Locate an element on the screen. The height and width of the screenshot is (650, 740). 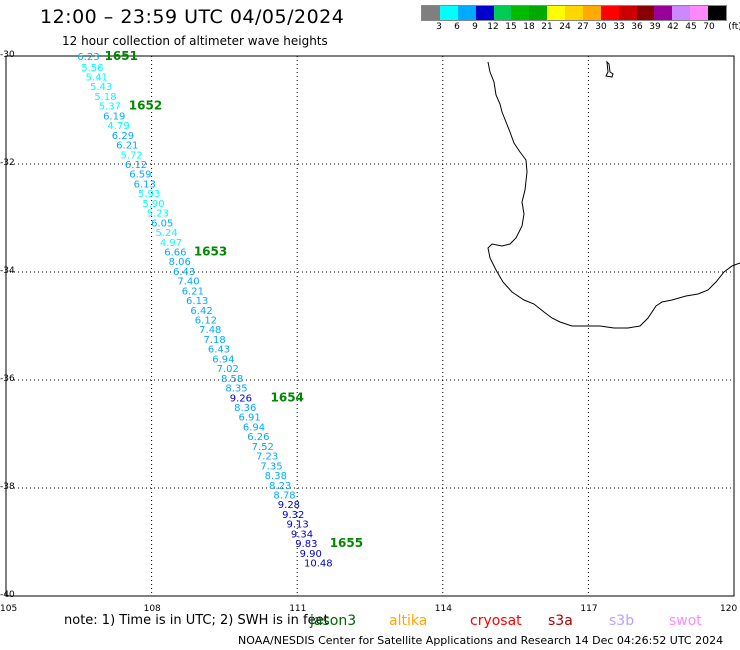
swh-label: 6.26 is located at coordinates (258, 437).